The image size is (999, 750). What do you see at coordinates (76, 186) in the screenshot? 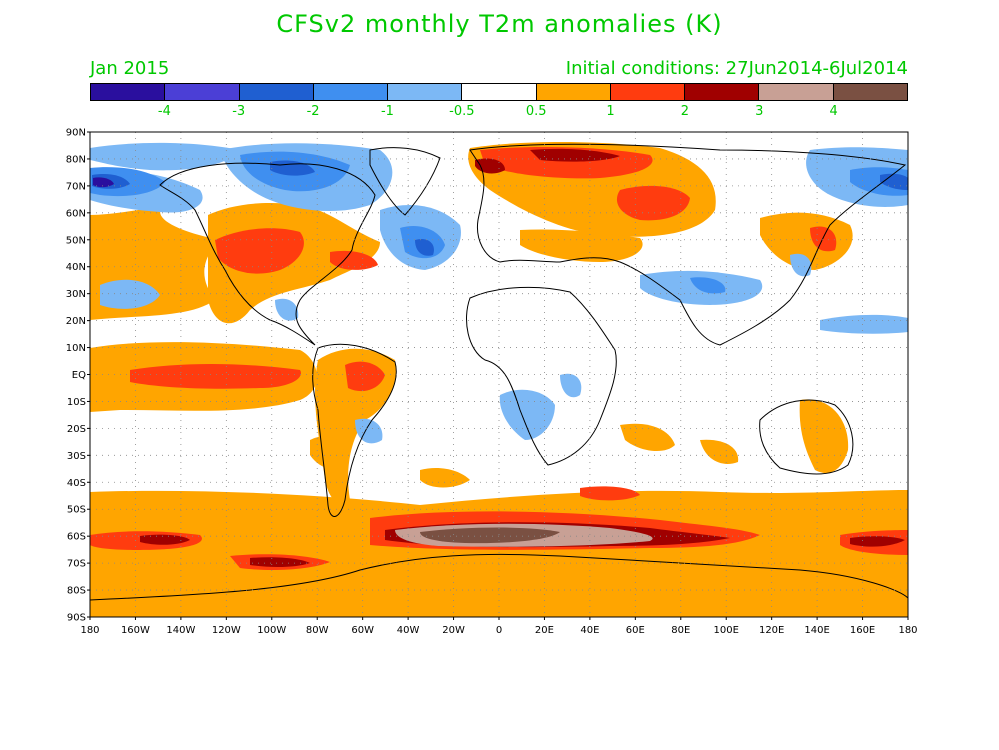
I see `latitude-tick-label: 70N` at bounding box center [76, 186].